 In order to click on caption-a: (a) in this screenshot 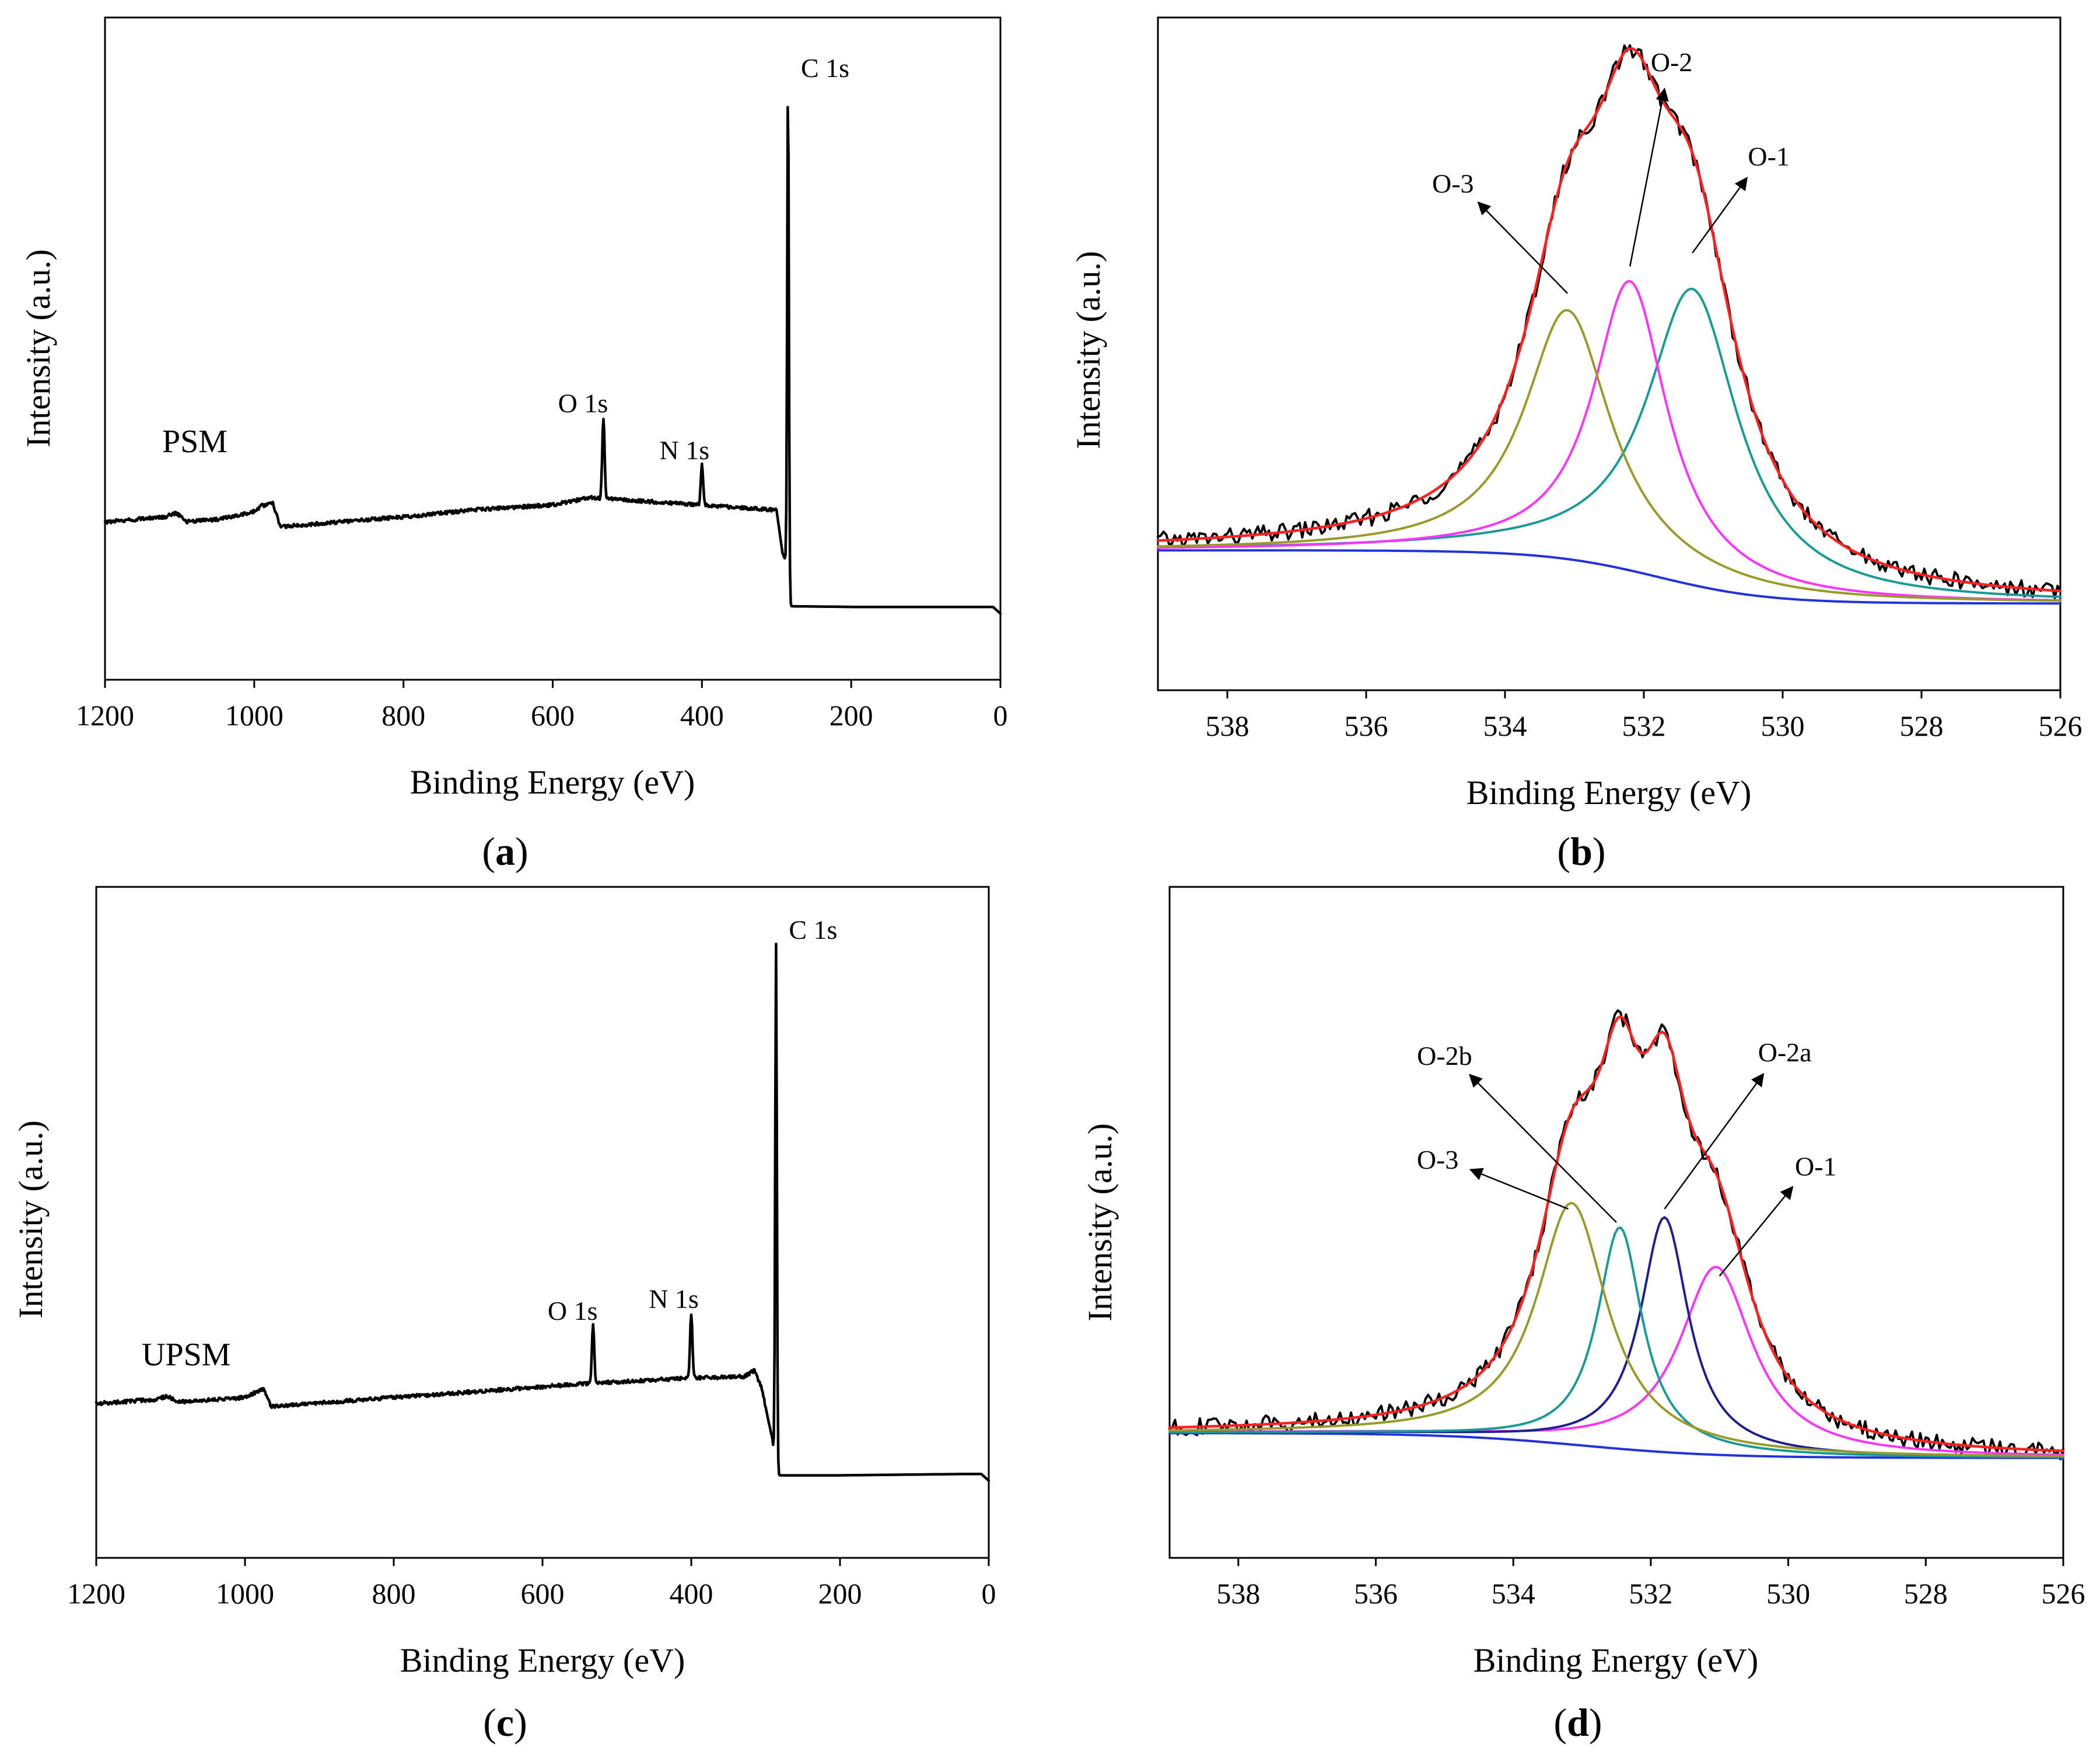, I will do `click(505, 851)`.